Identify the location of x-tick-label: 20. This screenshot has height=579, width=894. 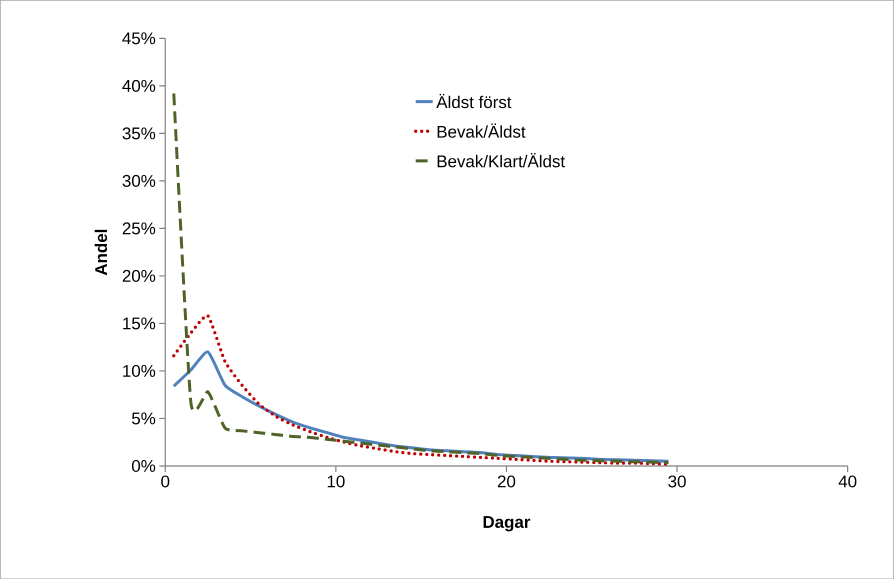
(507, 481).